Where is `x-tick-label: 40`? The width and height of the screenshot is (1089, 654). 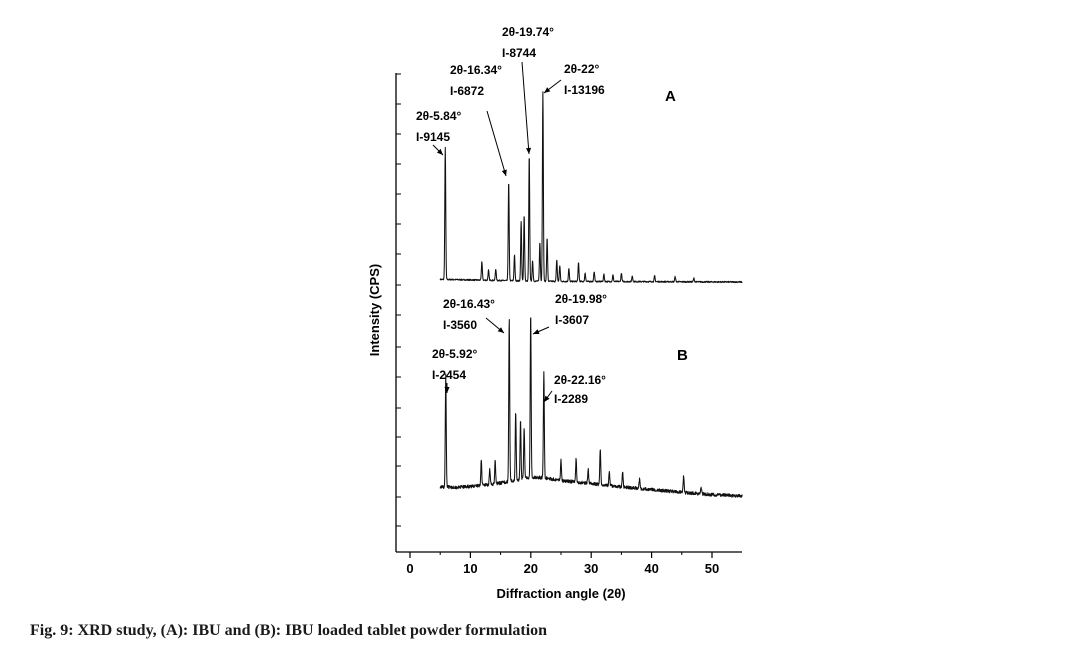
x-tick-label: 40 is located at coordinates (651, 568).